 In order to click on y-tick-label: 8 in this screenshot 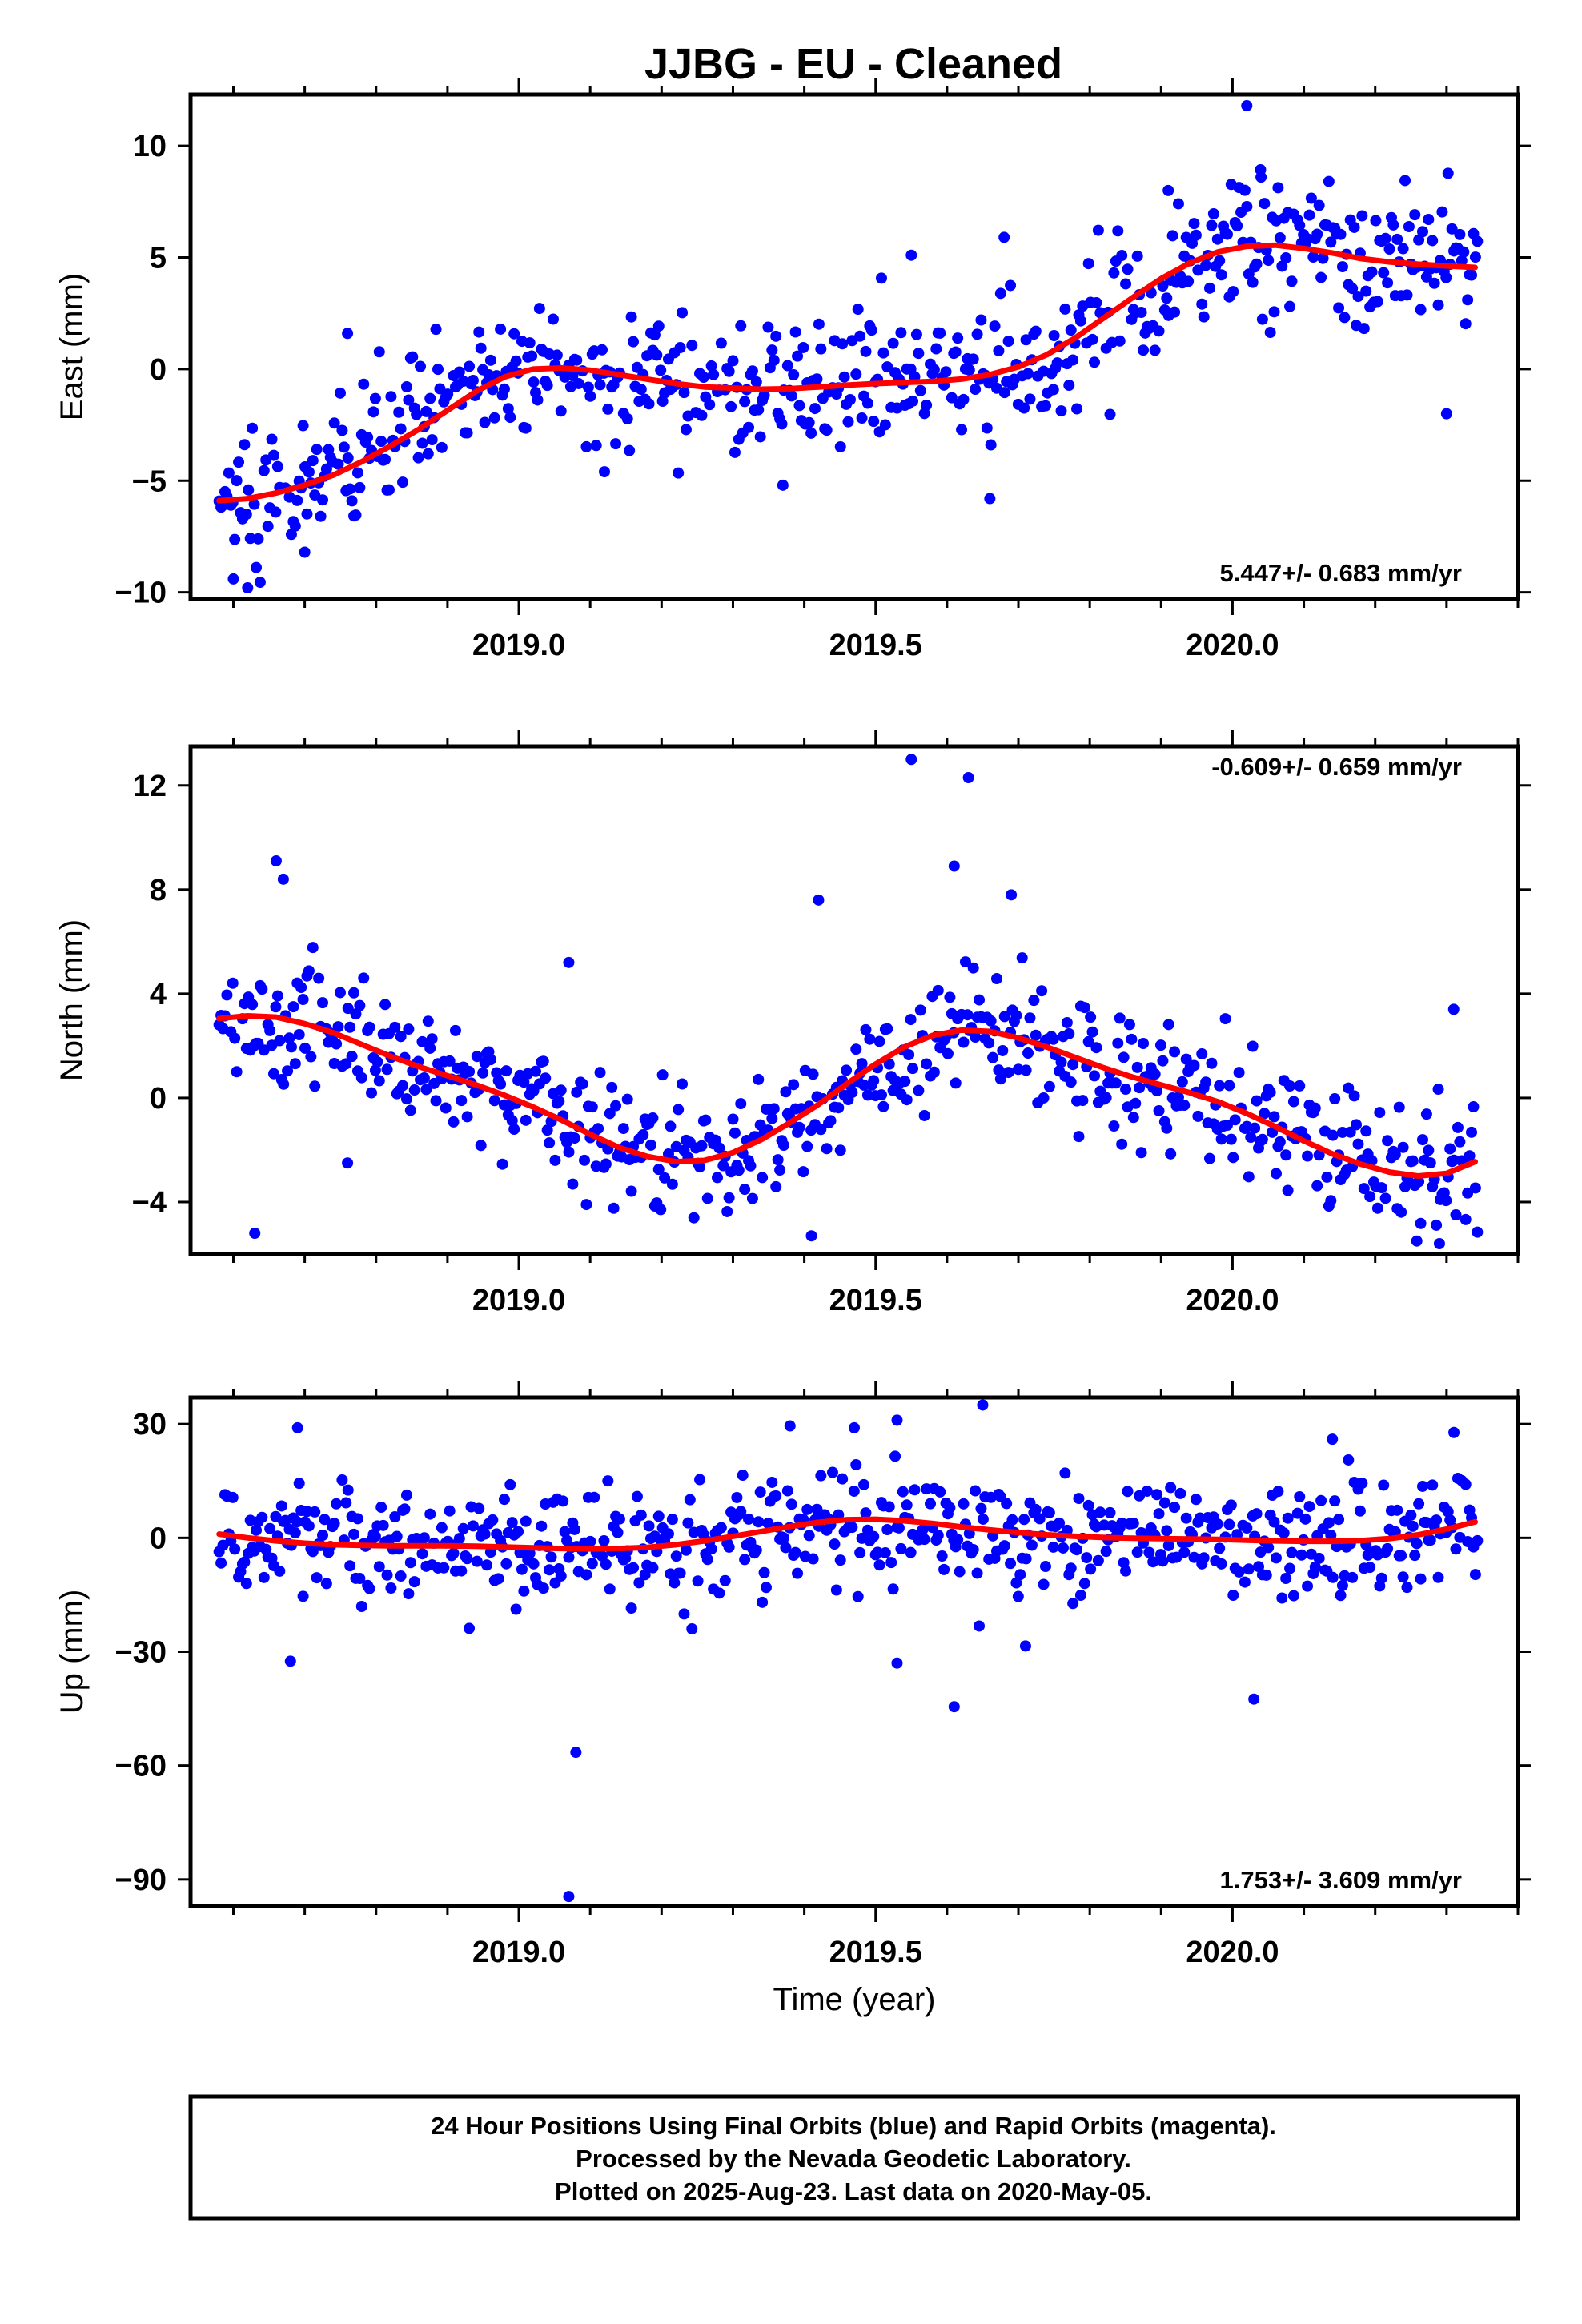, I will do `click(158, 891)`.